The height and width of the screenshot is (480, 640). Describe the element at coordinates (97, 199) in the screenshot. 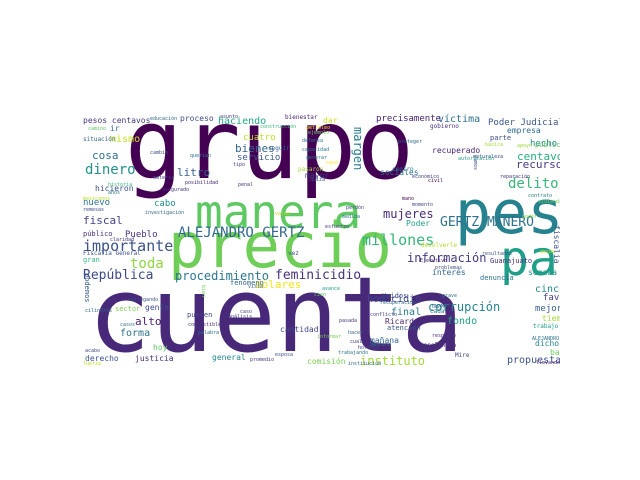

I see `word-construccion: mexicanos` at that location.